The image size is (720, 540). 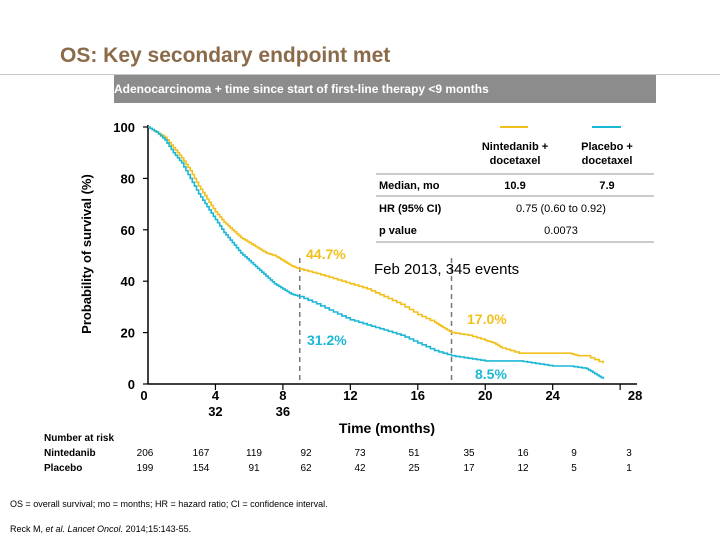 What do you see at coordinates (574, 468) in the screenshot?
I see `risk-value-placebo: 5` at bounding box center [574, 468].